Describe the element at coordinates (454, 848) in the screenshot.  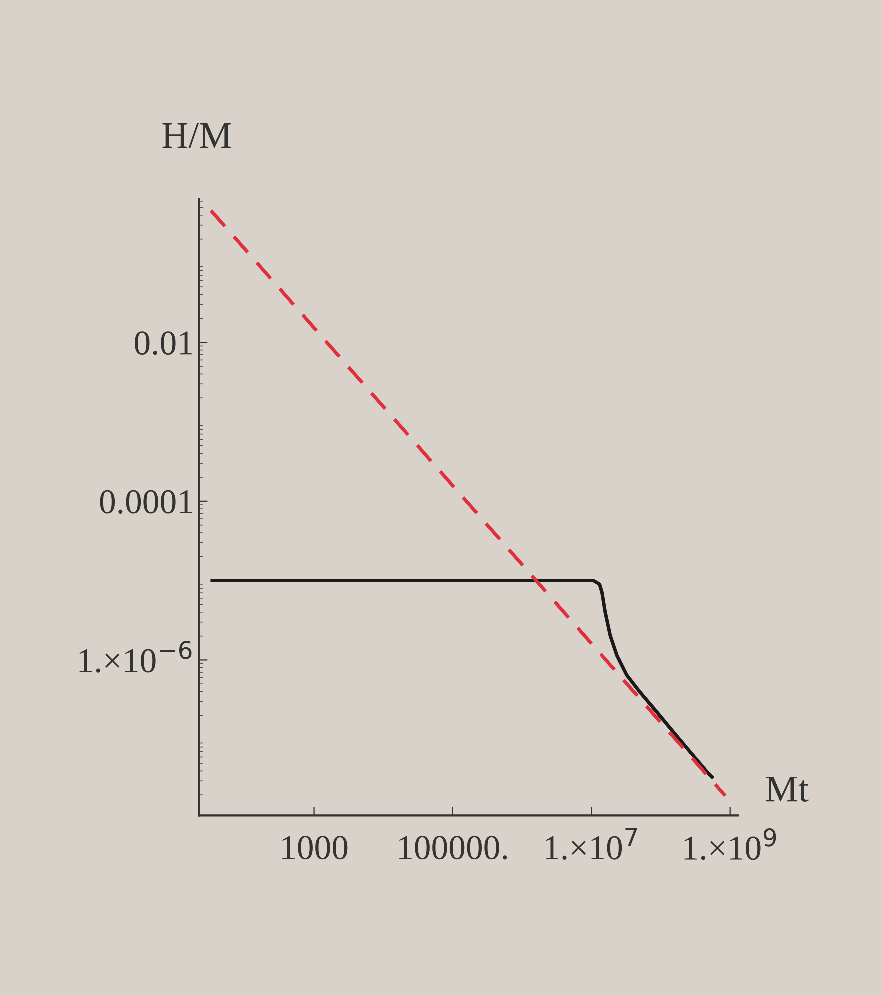
I see `x-tick-label: 100000.` at that location.